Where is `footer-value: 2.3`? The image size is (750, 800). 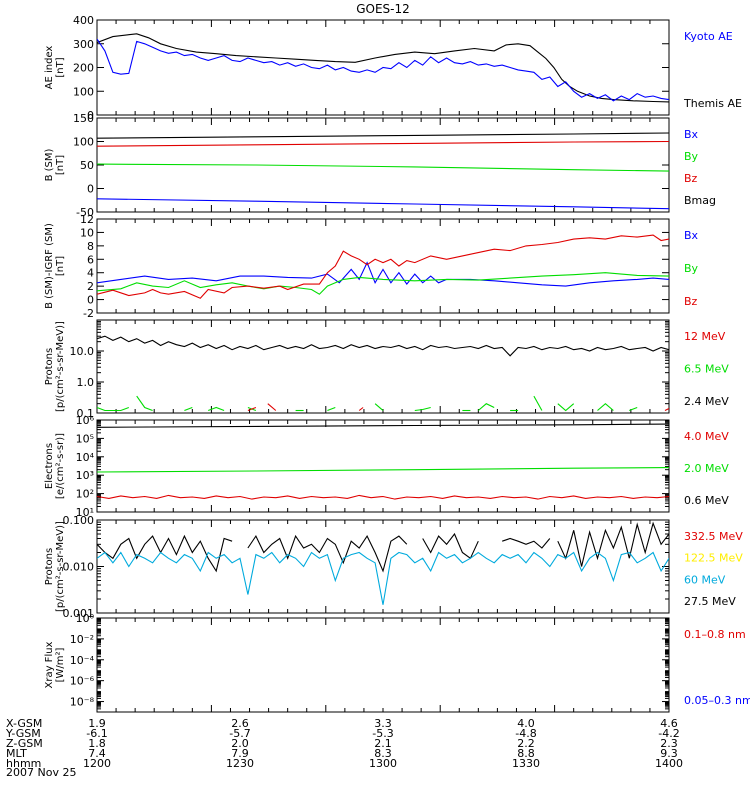
footer-value: 2.3 is located at coordinates (669, 743).